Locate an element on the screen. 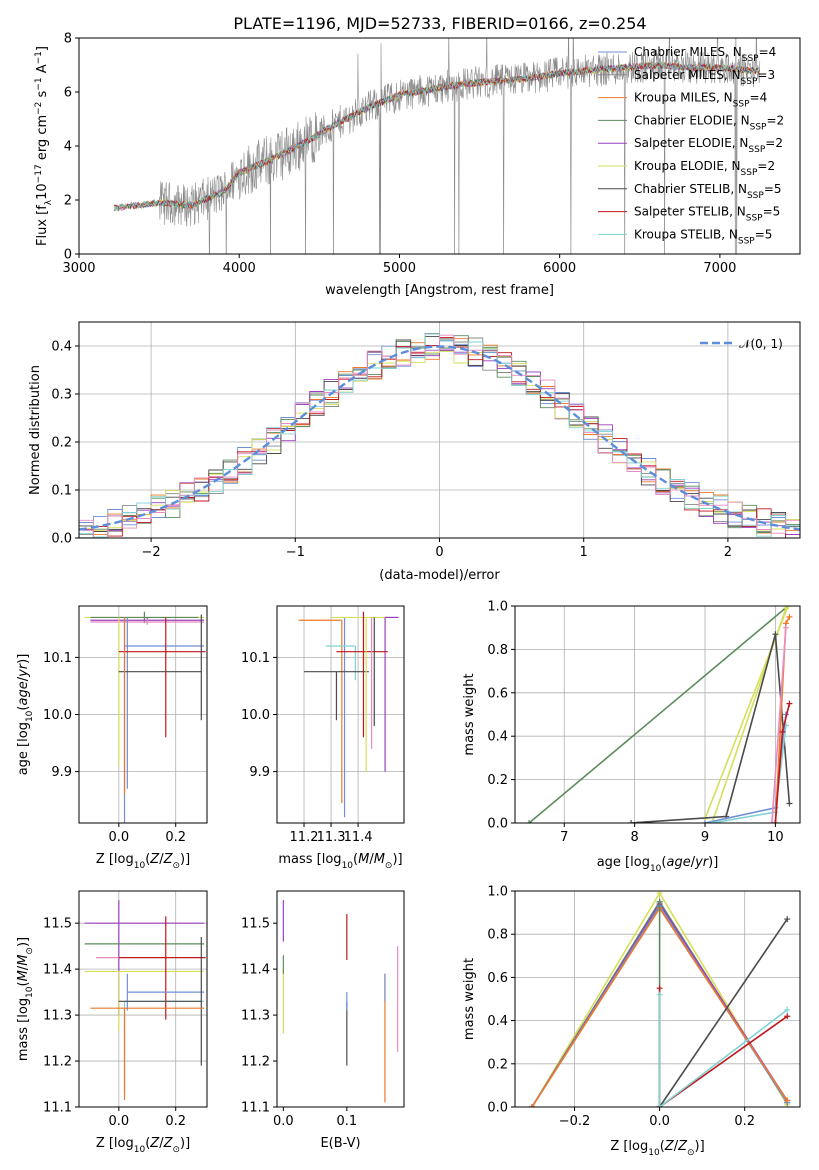  mass-vs-Z-ylabel: mass [log10(M/M⊙)] is located at coordinates (25, 999).